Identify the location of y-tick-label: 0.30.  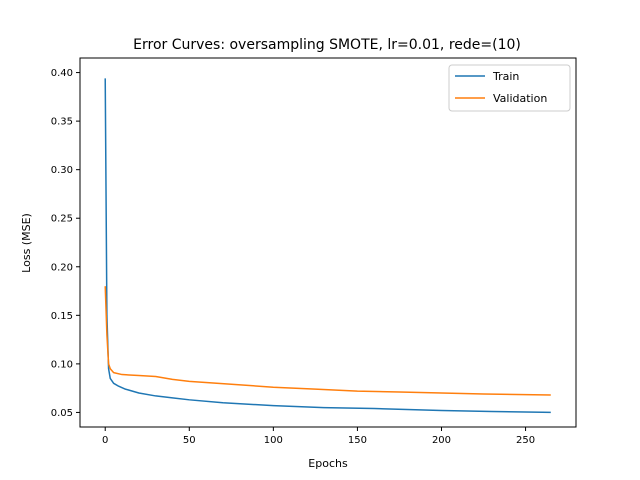
(62, 170).